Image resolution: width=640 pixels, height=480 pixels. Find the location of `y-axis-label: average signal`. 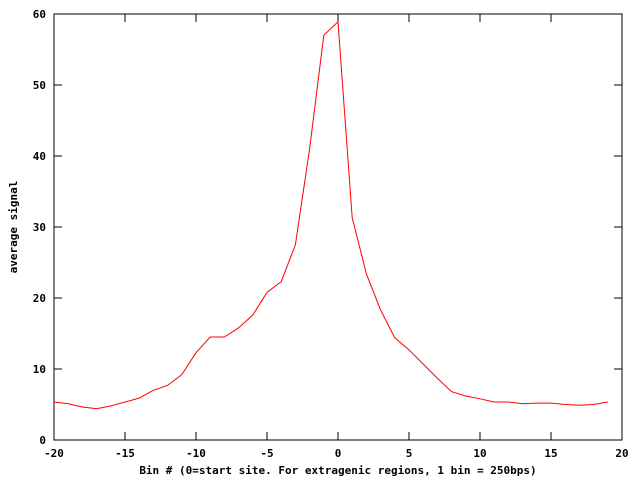

y-axis-label: average signal is located at coordinates (13, 227).